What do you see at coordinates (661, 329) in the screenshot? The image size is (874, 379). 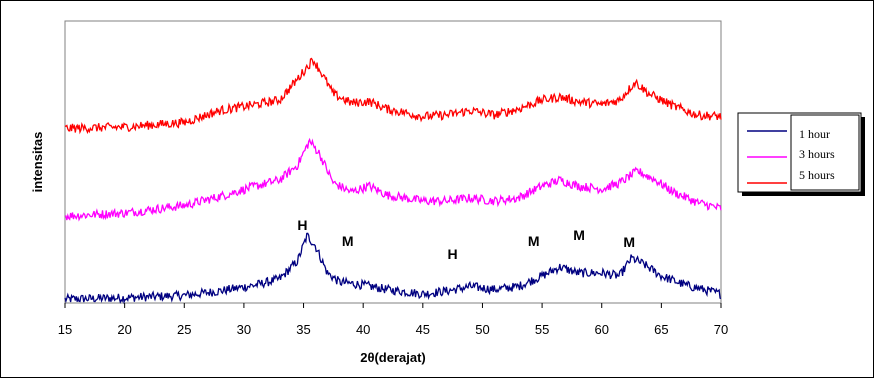 I see `x-tick-label: 65` at bounding box center [661, 329].